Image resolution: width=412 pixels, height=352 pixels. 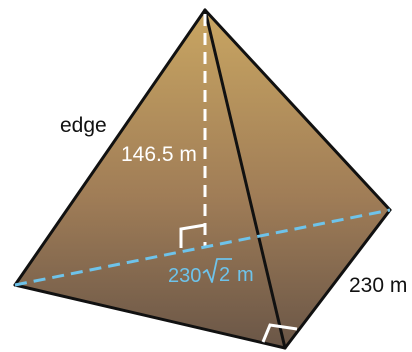 I want to click on diagonal-radicand: 2, so click(x=224, y=275).